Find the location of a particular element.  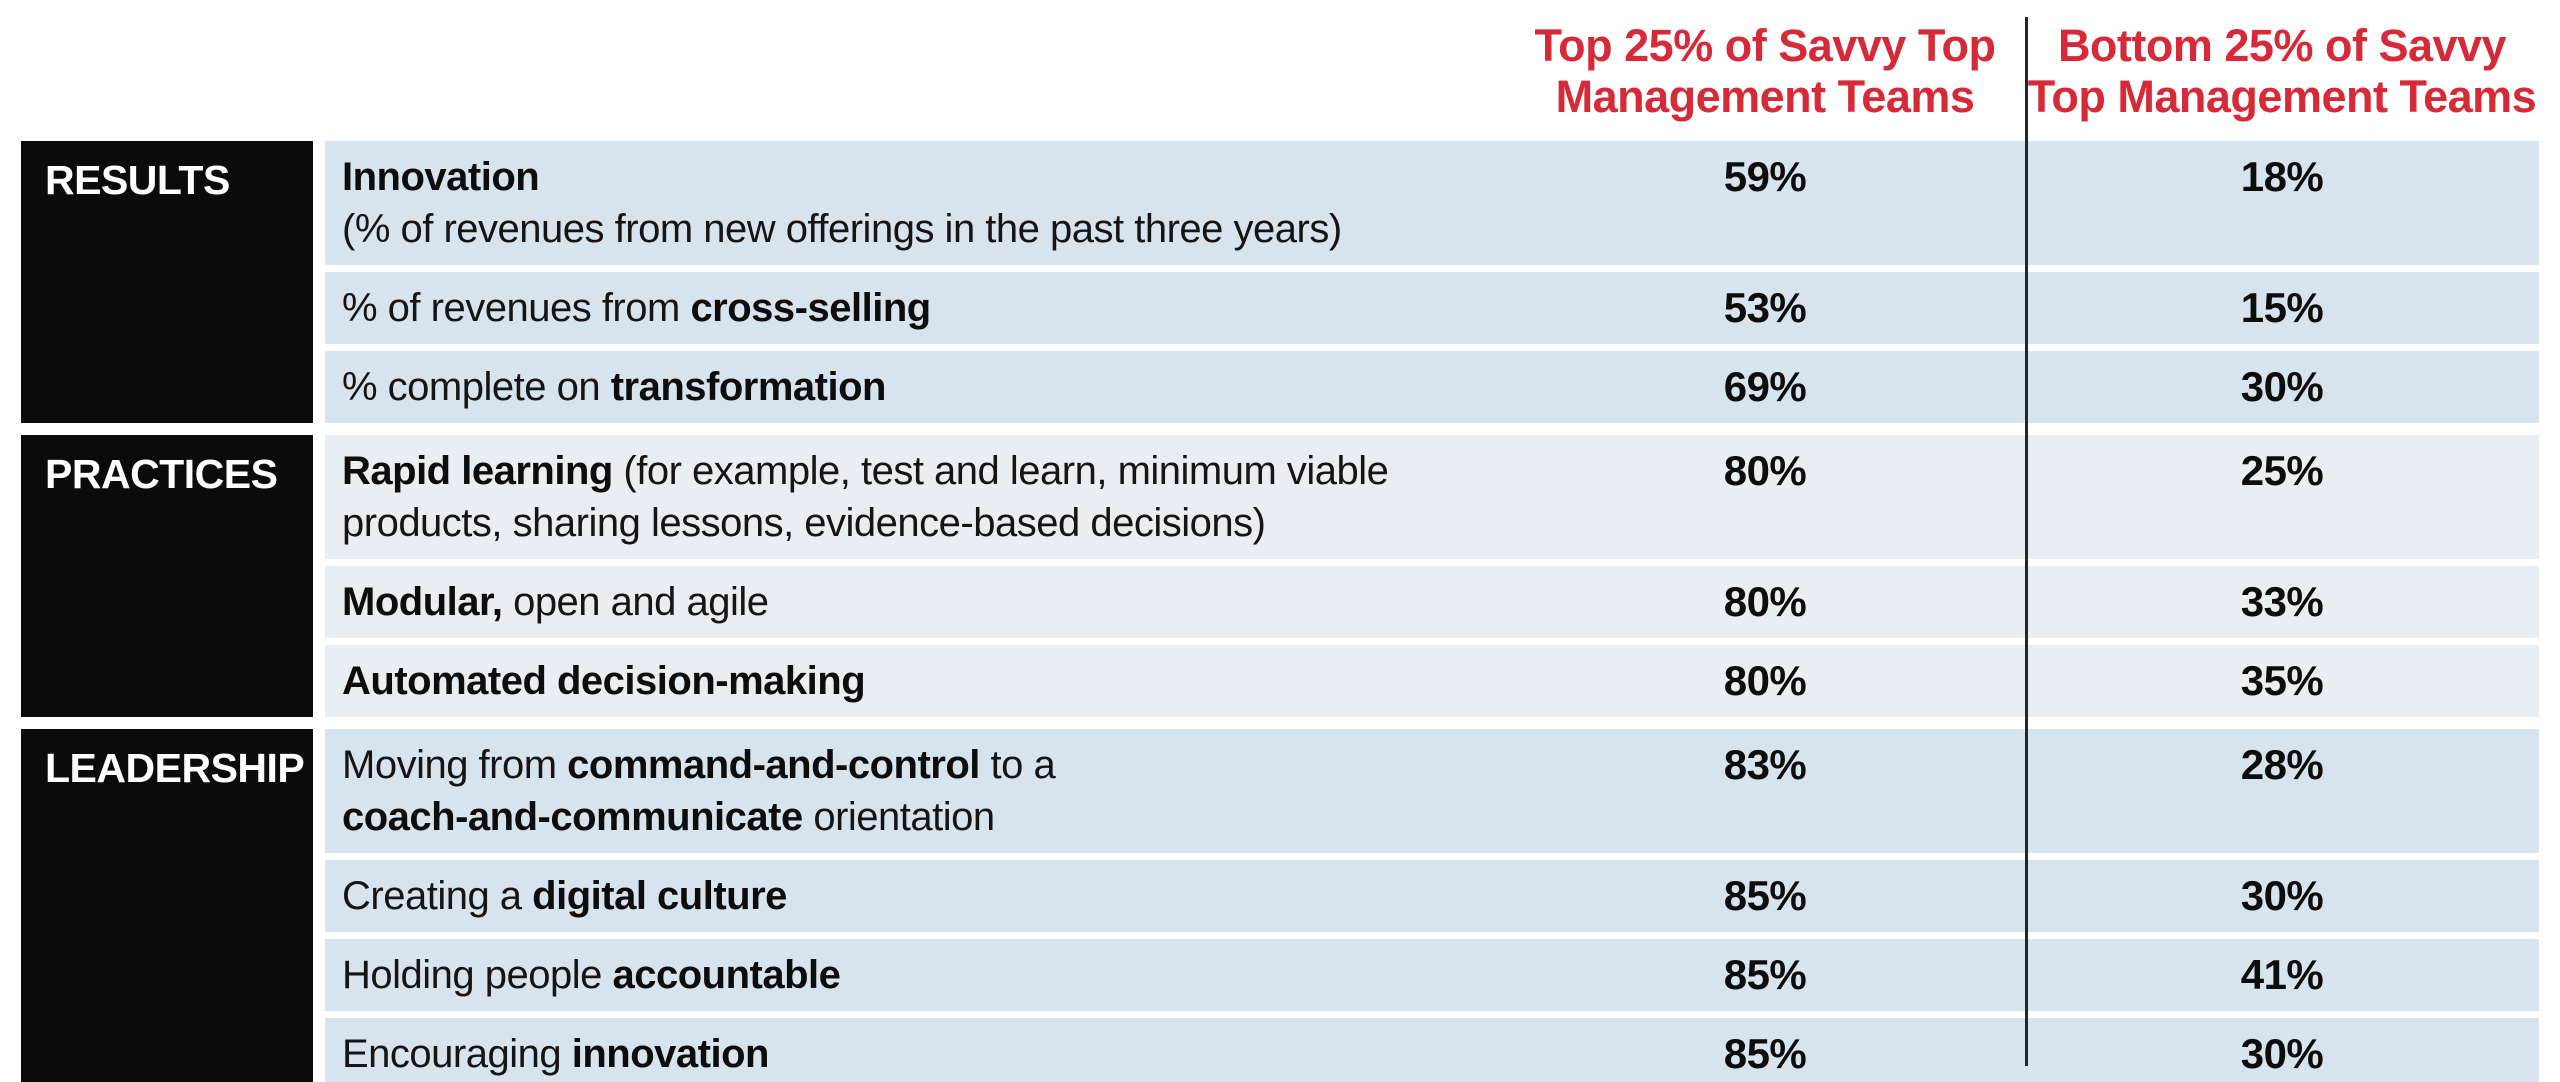

row-description-bold-text: innovation is located at coordinates (670, 1054).